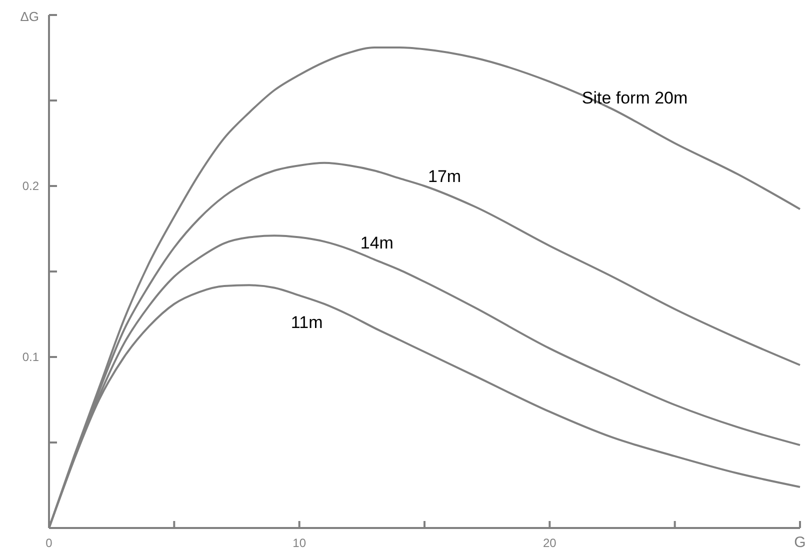 The width and height of the screenshot is (807, 558). What do you see at coordinates (800, 542) in the screenshot?
I see `x-axis-title: G` at bounding box center [800, 542].